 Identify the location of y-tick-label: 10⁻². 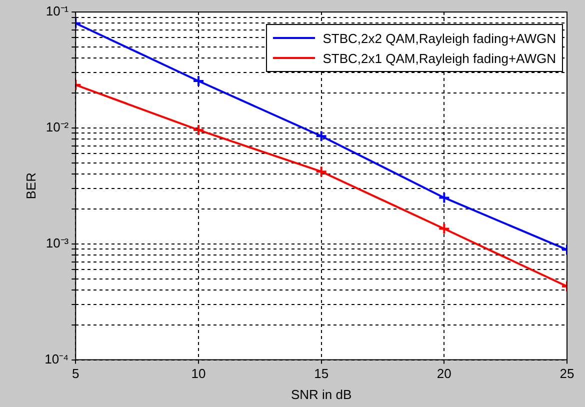
(58, 127).